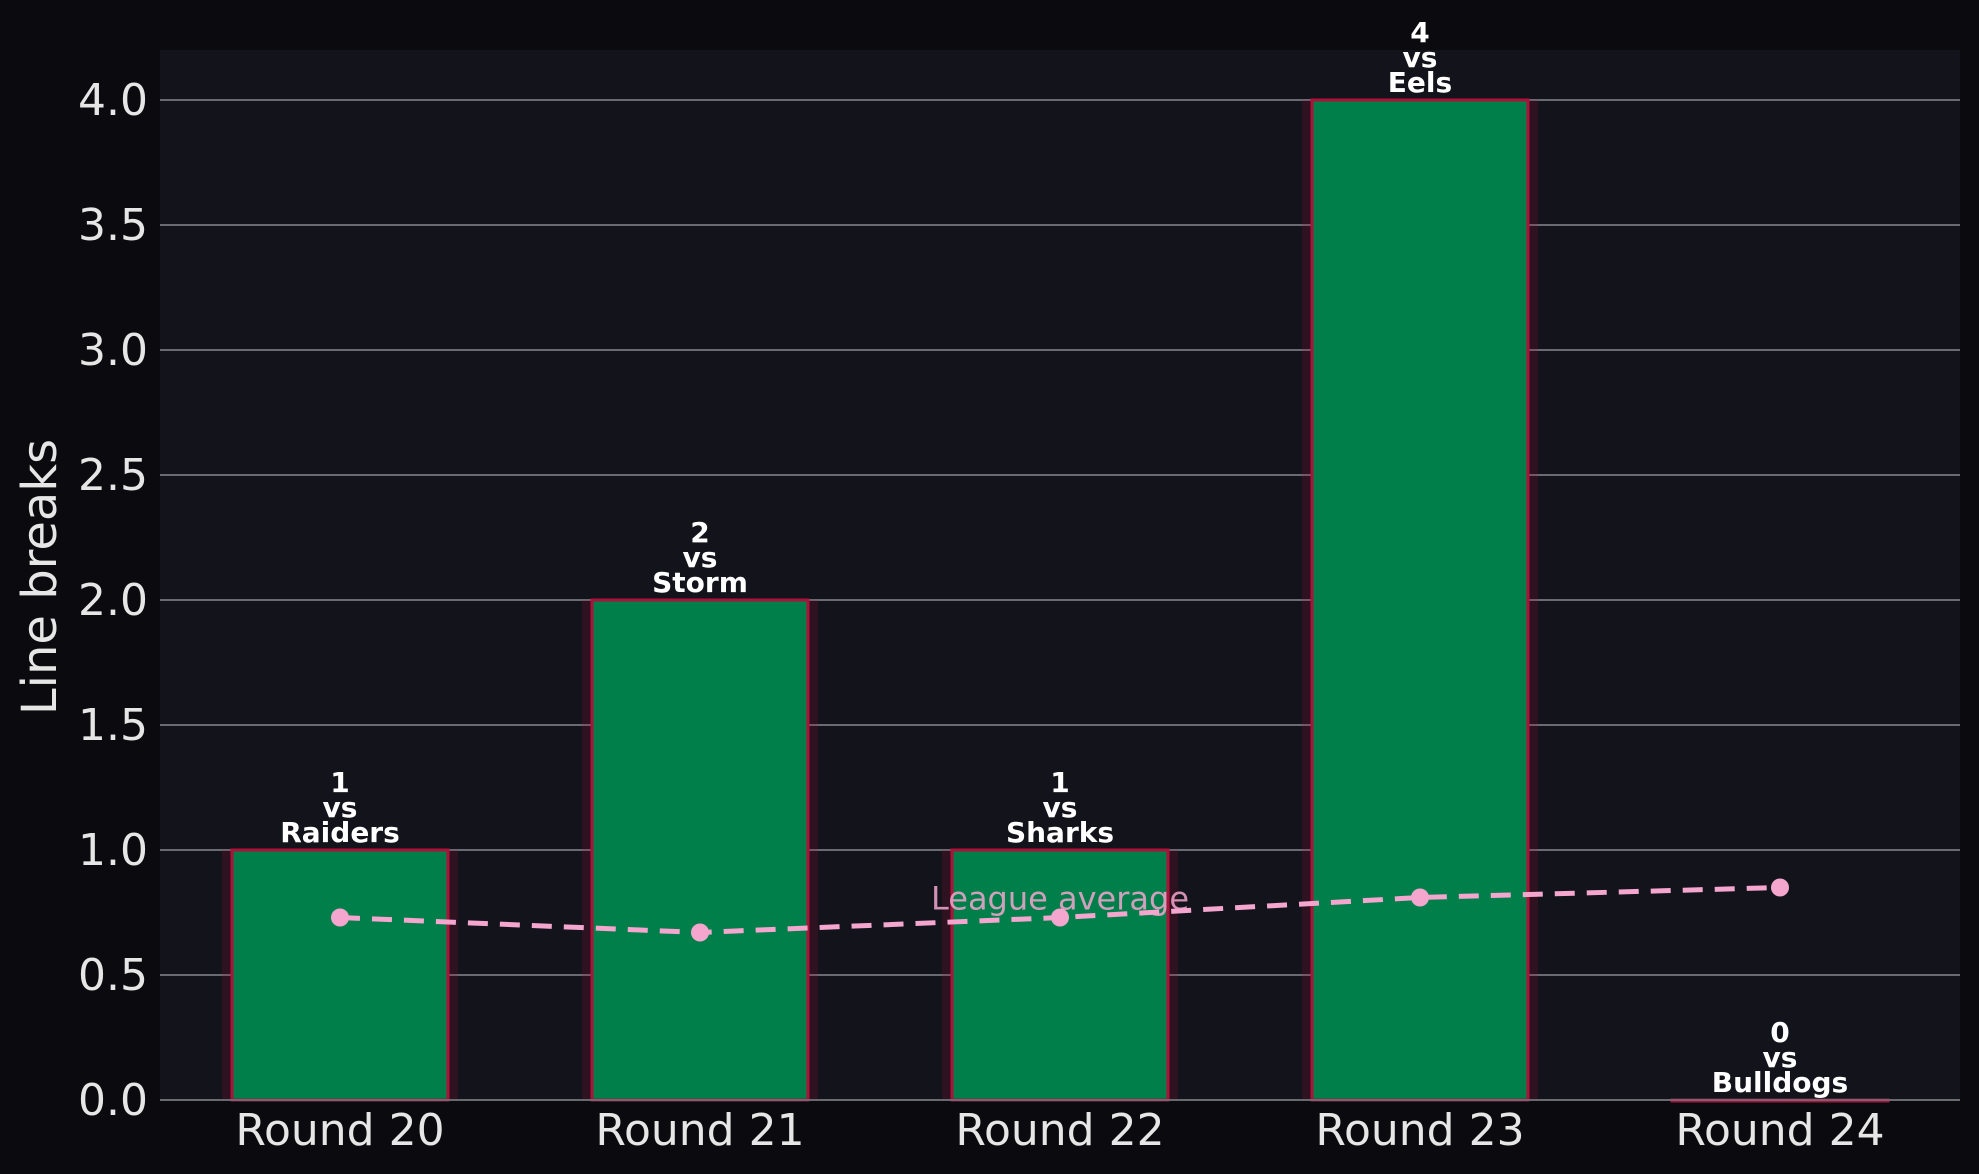 This screenshot has width=1979, height=1174. I want to click on x-tick-label: Round 20, so click(339, 1130).